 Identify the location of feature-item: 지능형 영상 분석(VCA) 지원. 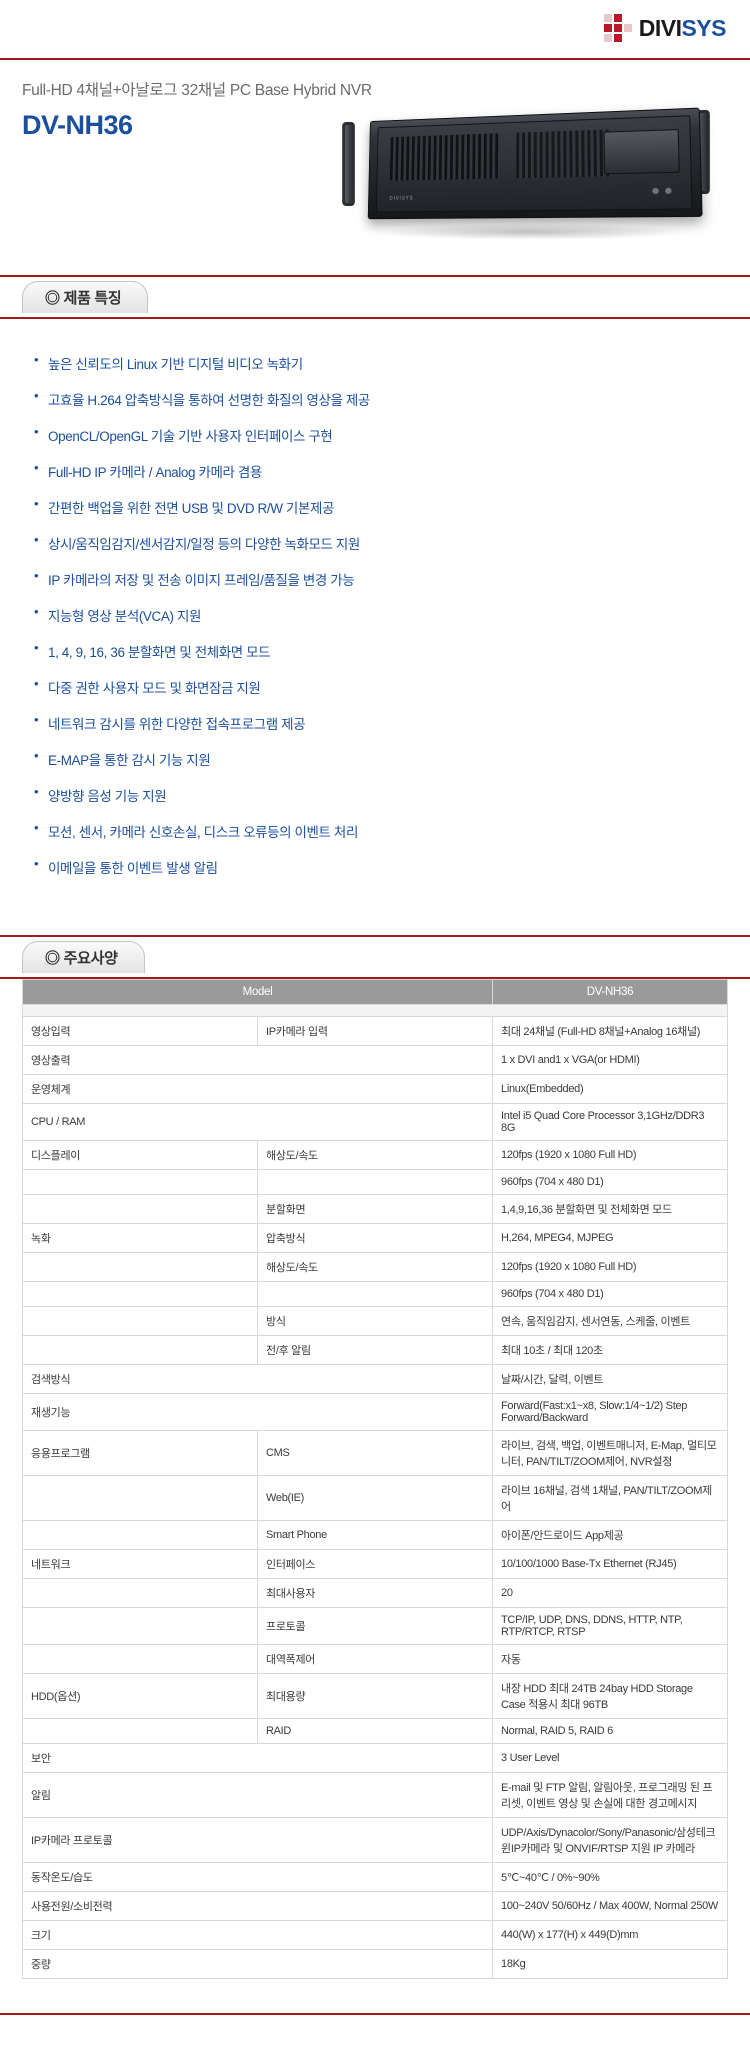
(392, 614).